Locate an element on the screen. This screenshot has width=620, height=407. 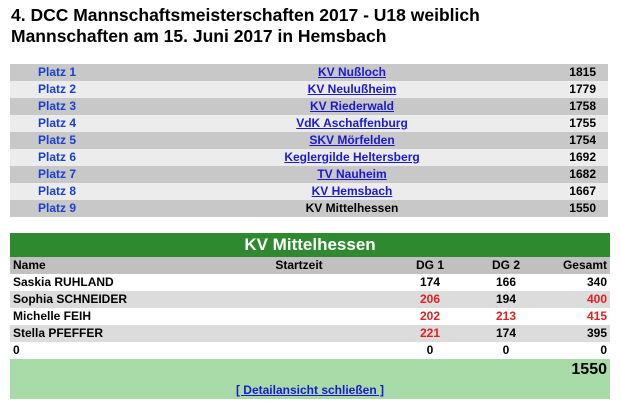
player-row: Stella PFEFFER 221 174 395 is located at coordinates (310, 333).